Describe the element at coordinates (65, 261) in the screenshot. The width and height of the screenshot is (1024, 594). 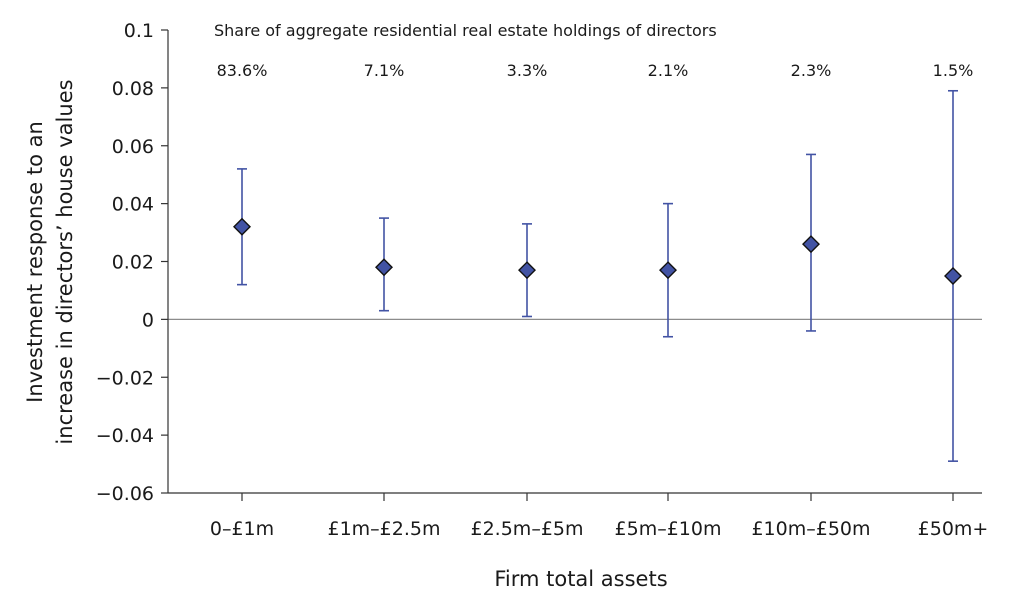
I see `y-axis-title-line2: increase in directors’ house values` at that location.